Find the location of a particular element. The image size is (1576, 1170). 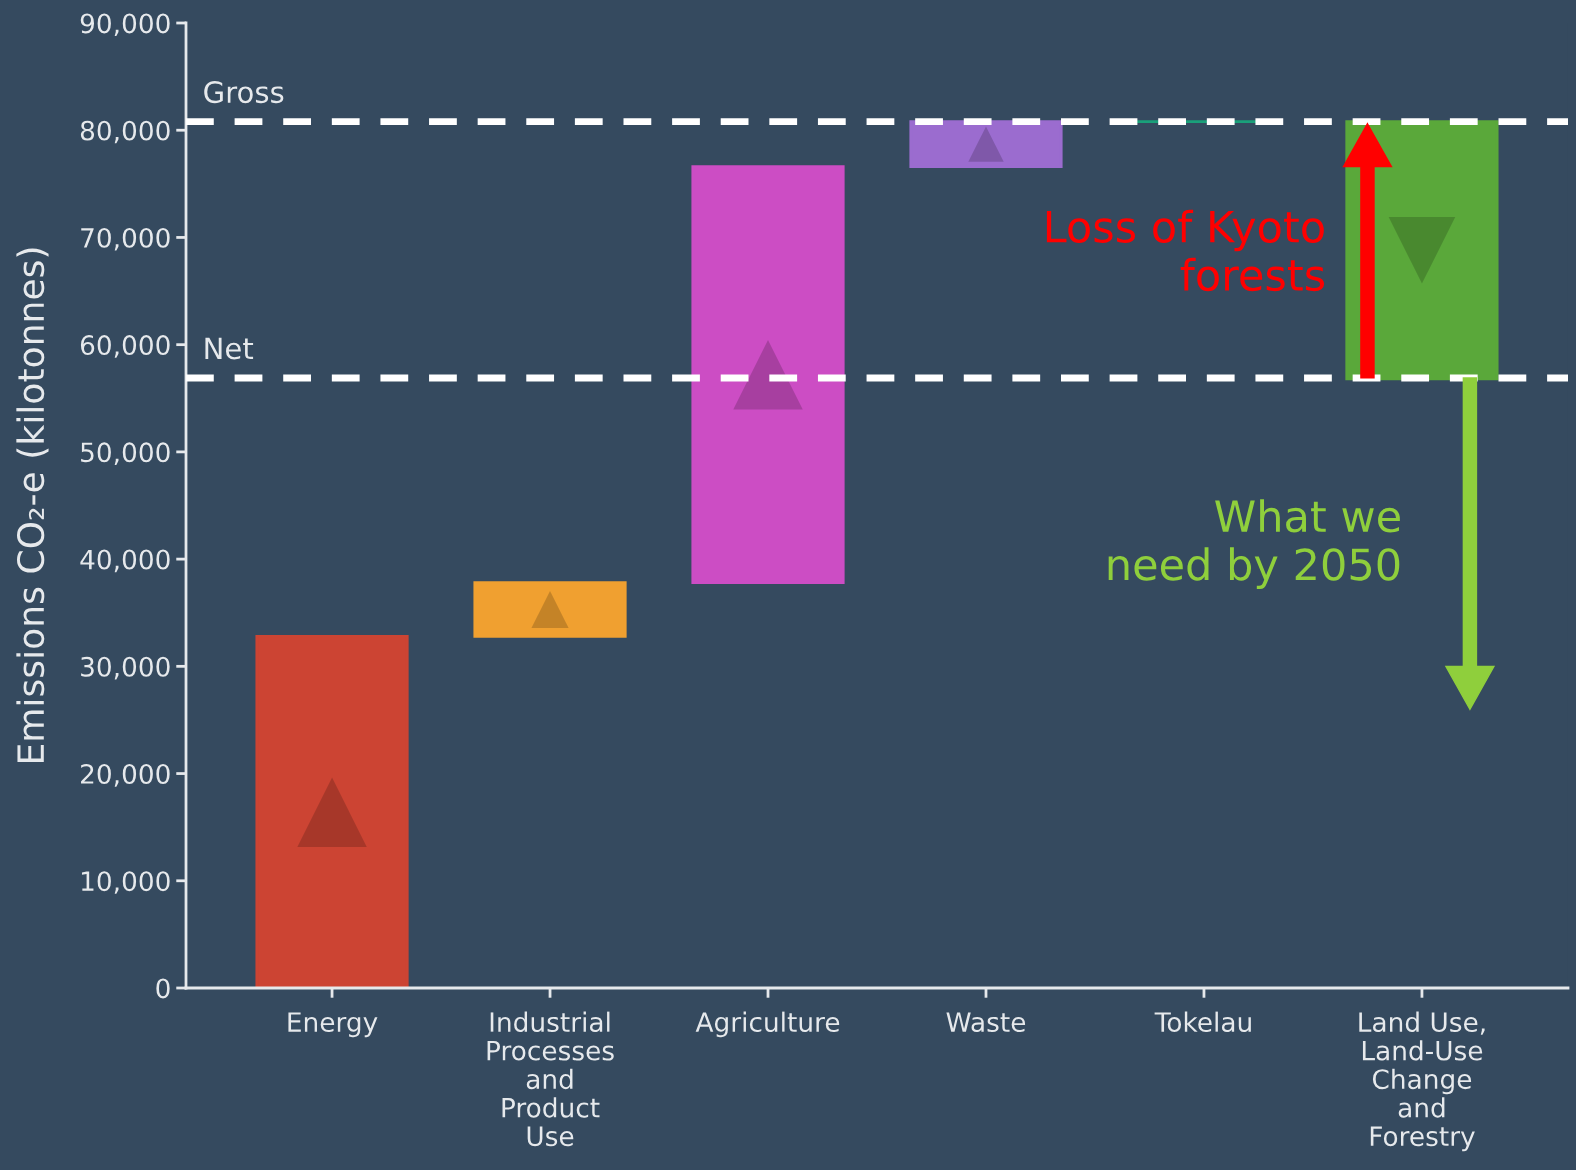

x-tick-label: Agriculture is located at coordinates (767, 1024).